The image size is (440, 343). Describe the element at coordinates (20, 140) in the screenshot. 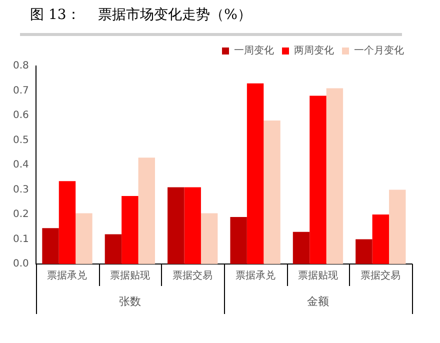

I see `y-tick-label: 0.5` at that location.